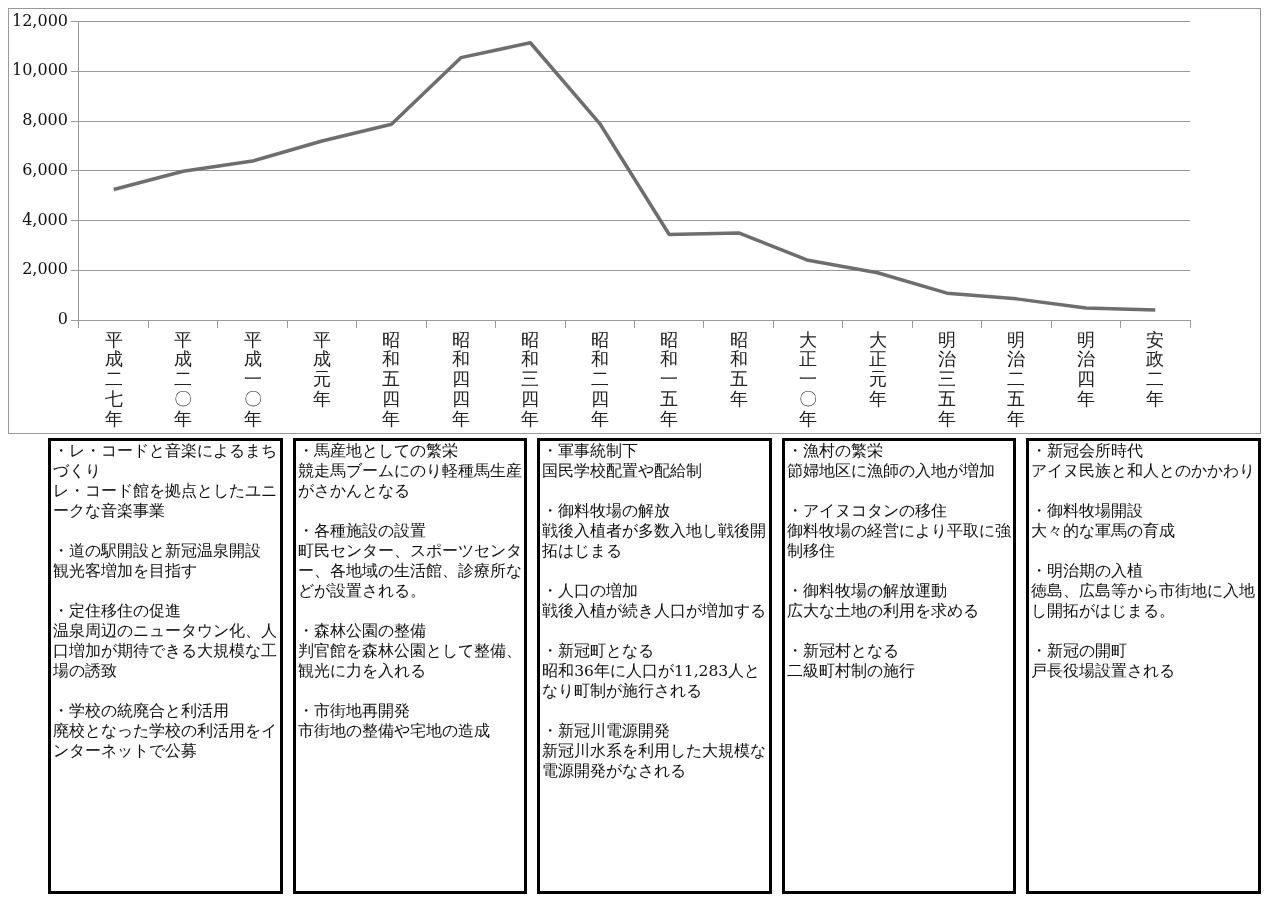 This screenshot has height=899, width=1269. Describe the element at coordinates (851, 671) in the screenshot. I see `text: 二級町村制の施行` at that location.